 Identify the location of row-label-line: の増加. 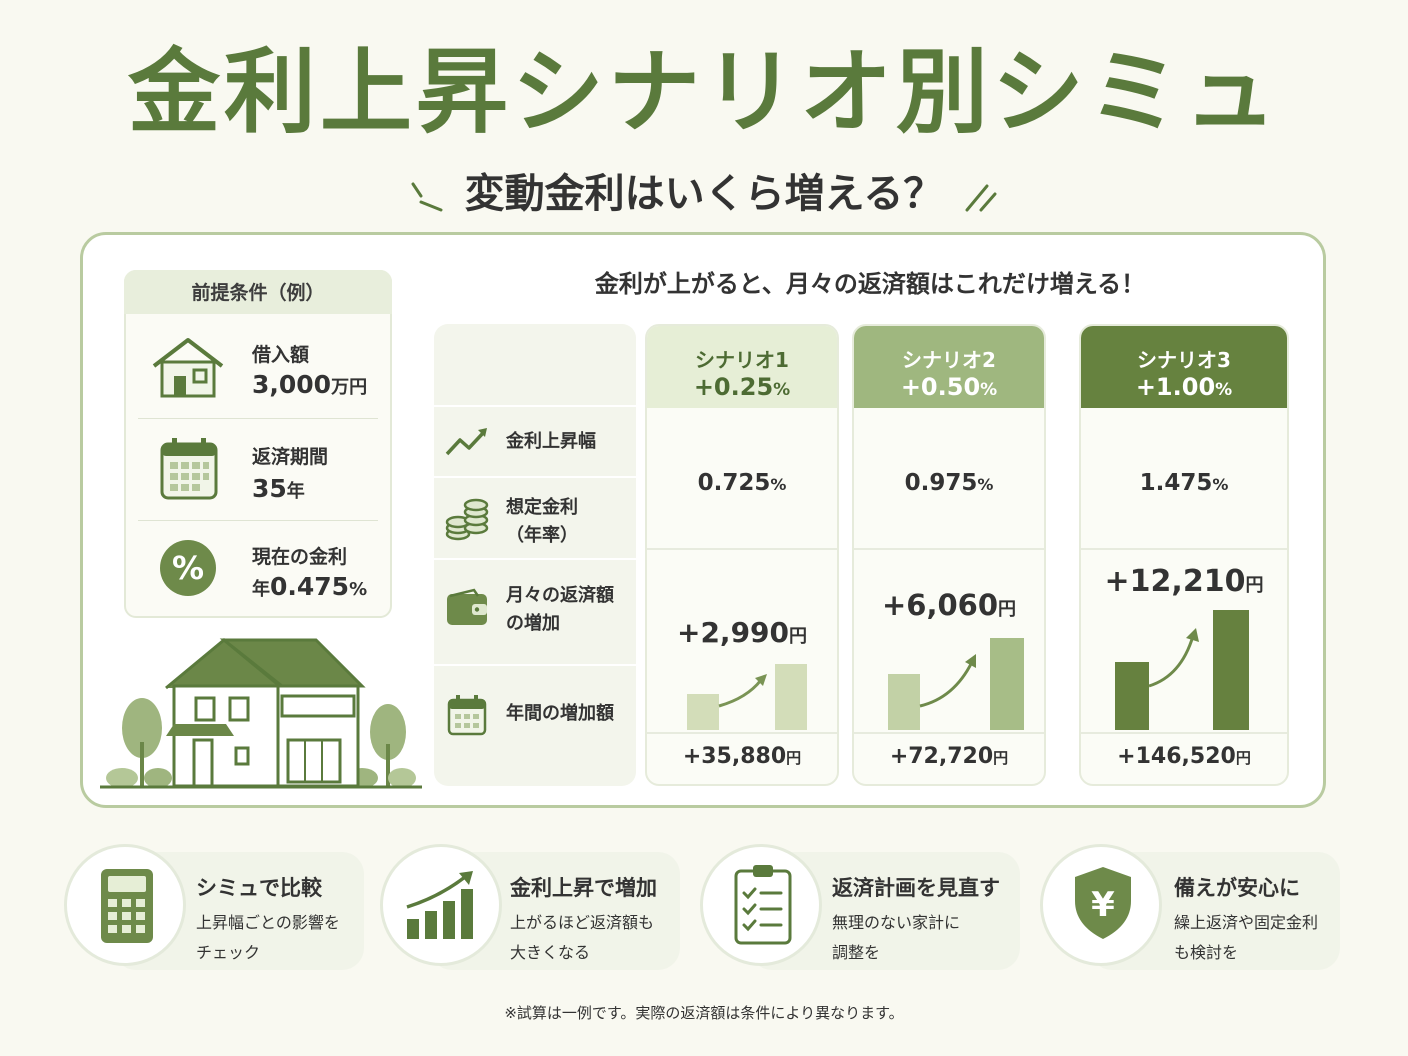
(533, 623).